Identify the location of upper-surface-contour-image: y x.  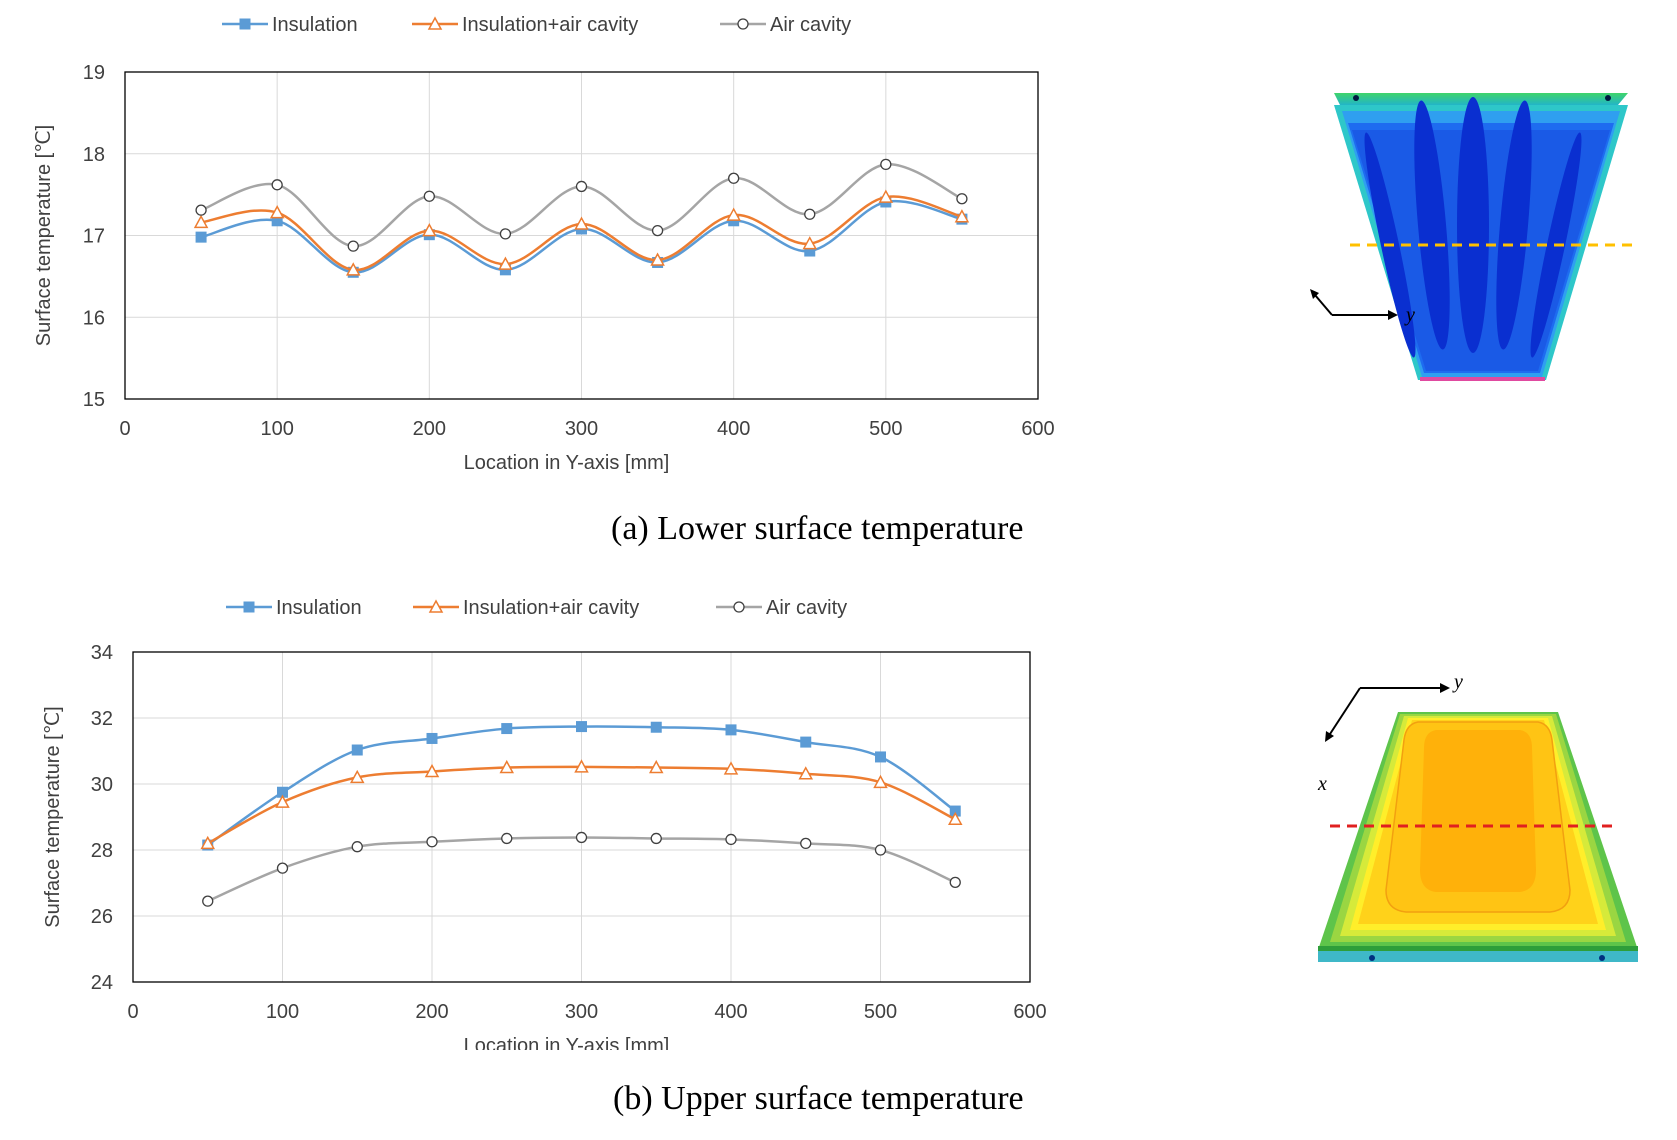
(1477, 816).